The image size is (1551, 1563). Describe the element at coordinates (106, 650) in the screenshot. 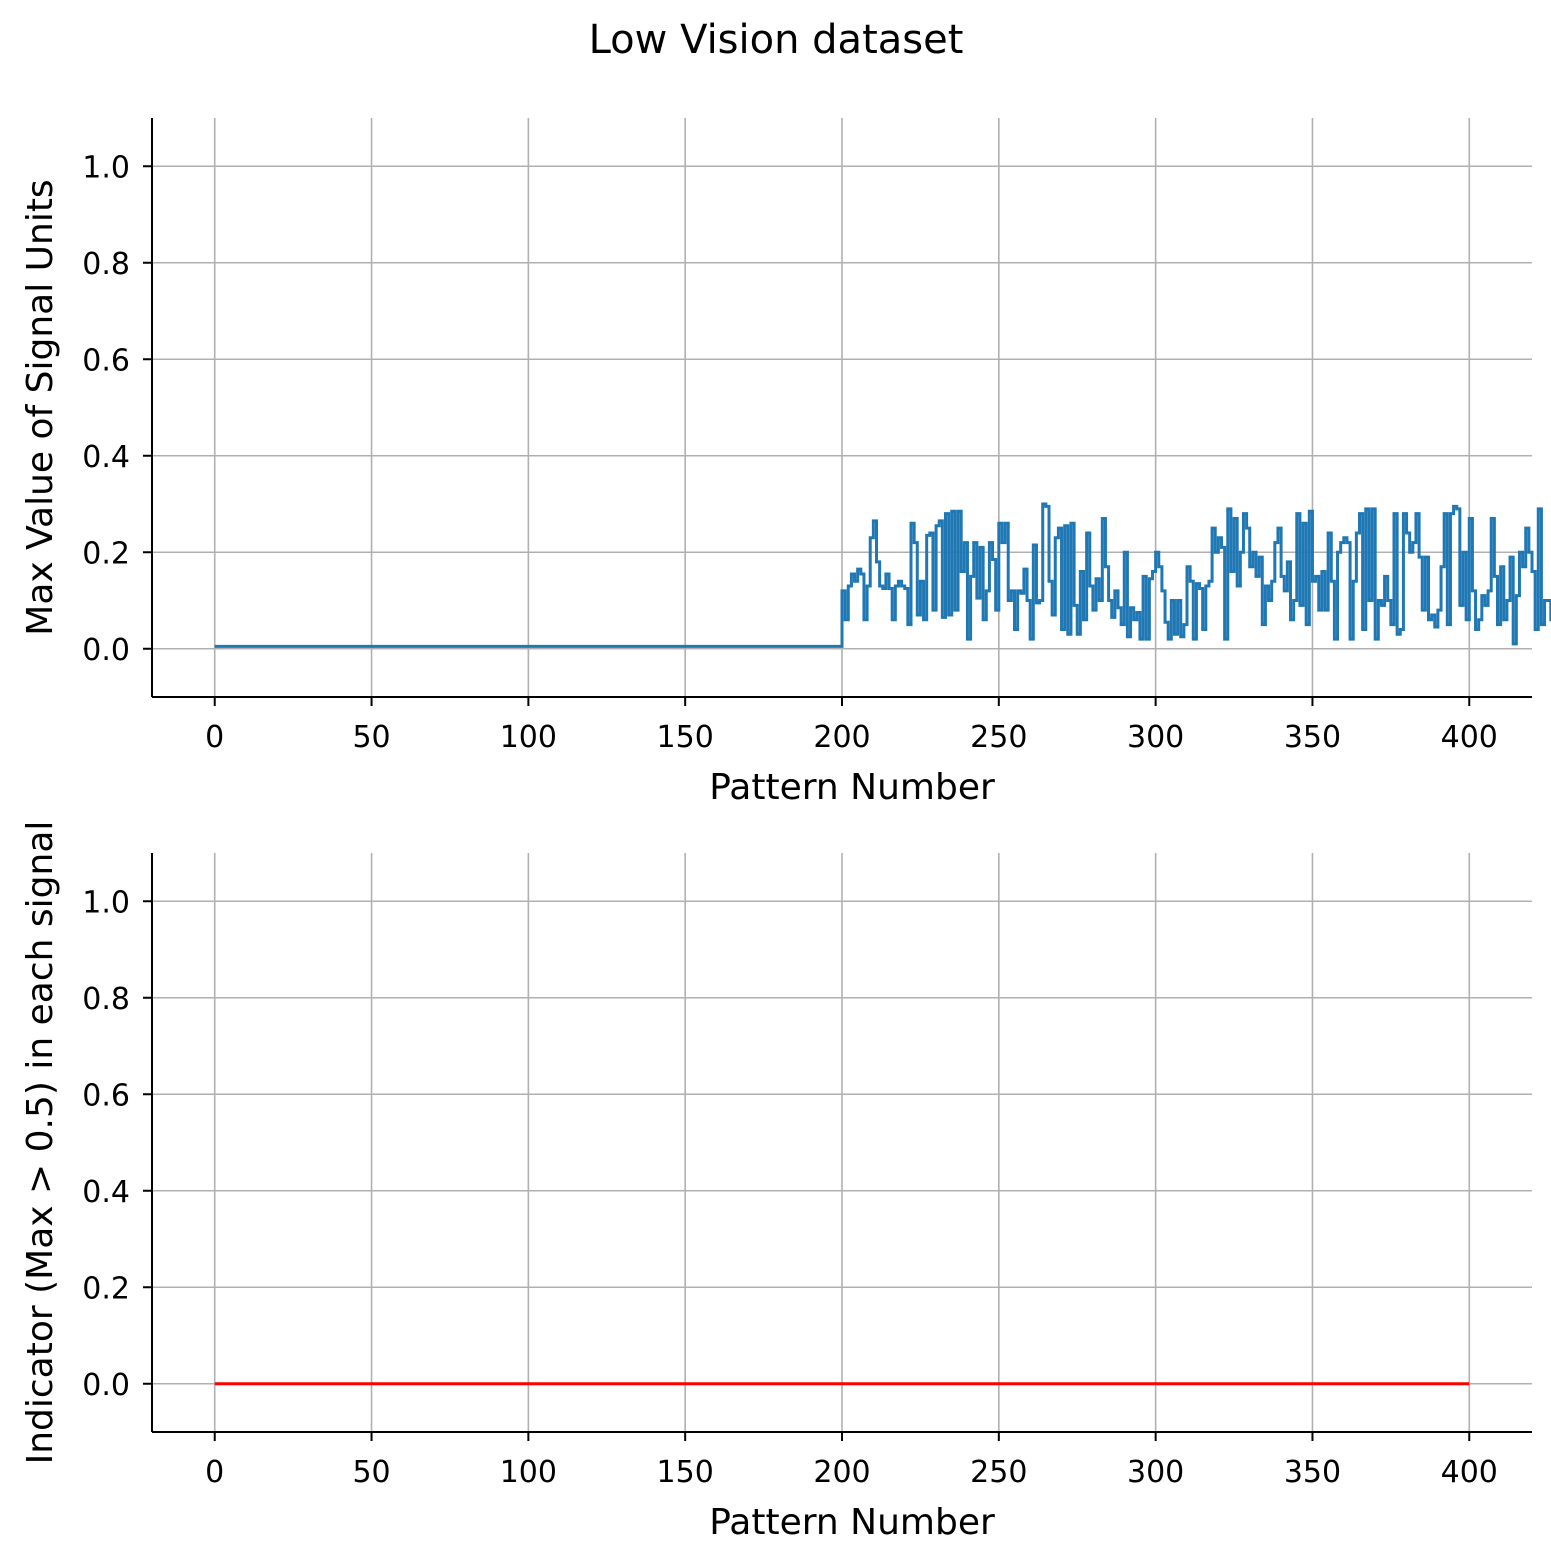

I see `signal-max-ytick-label-0.0: 0.0` at that location.